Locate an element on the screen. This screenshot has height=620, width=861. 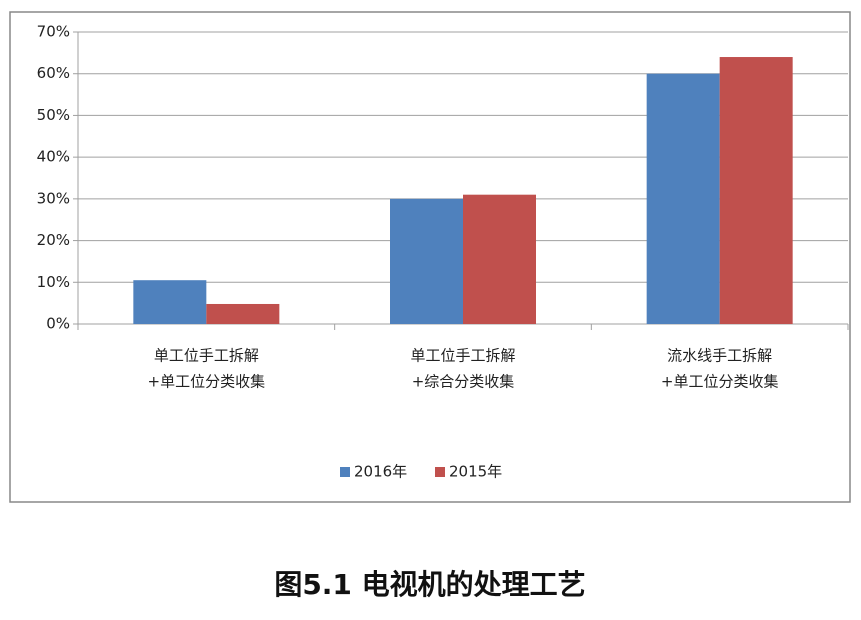
y-tick-label: 60% is located at coordinates (53, 73).